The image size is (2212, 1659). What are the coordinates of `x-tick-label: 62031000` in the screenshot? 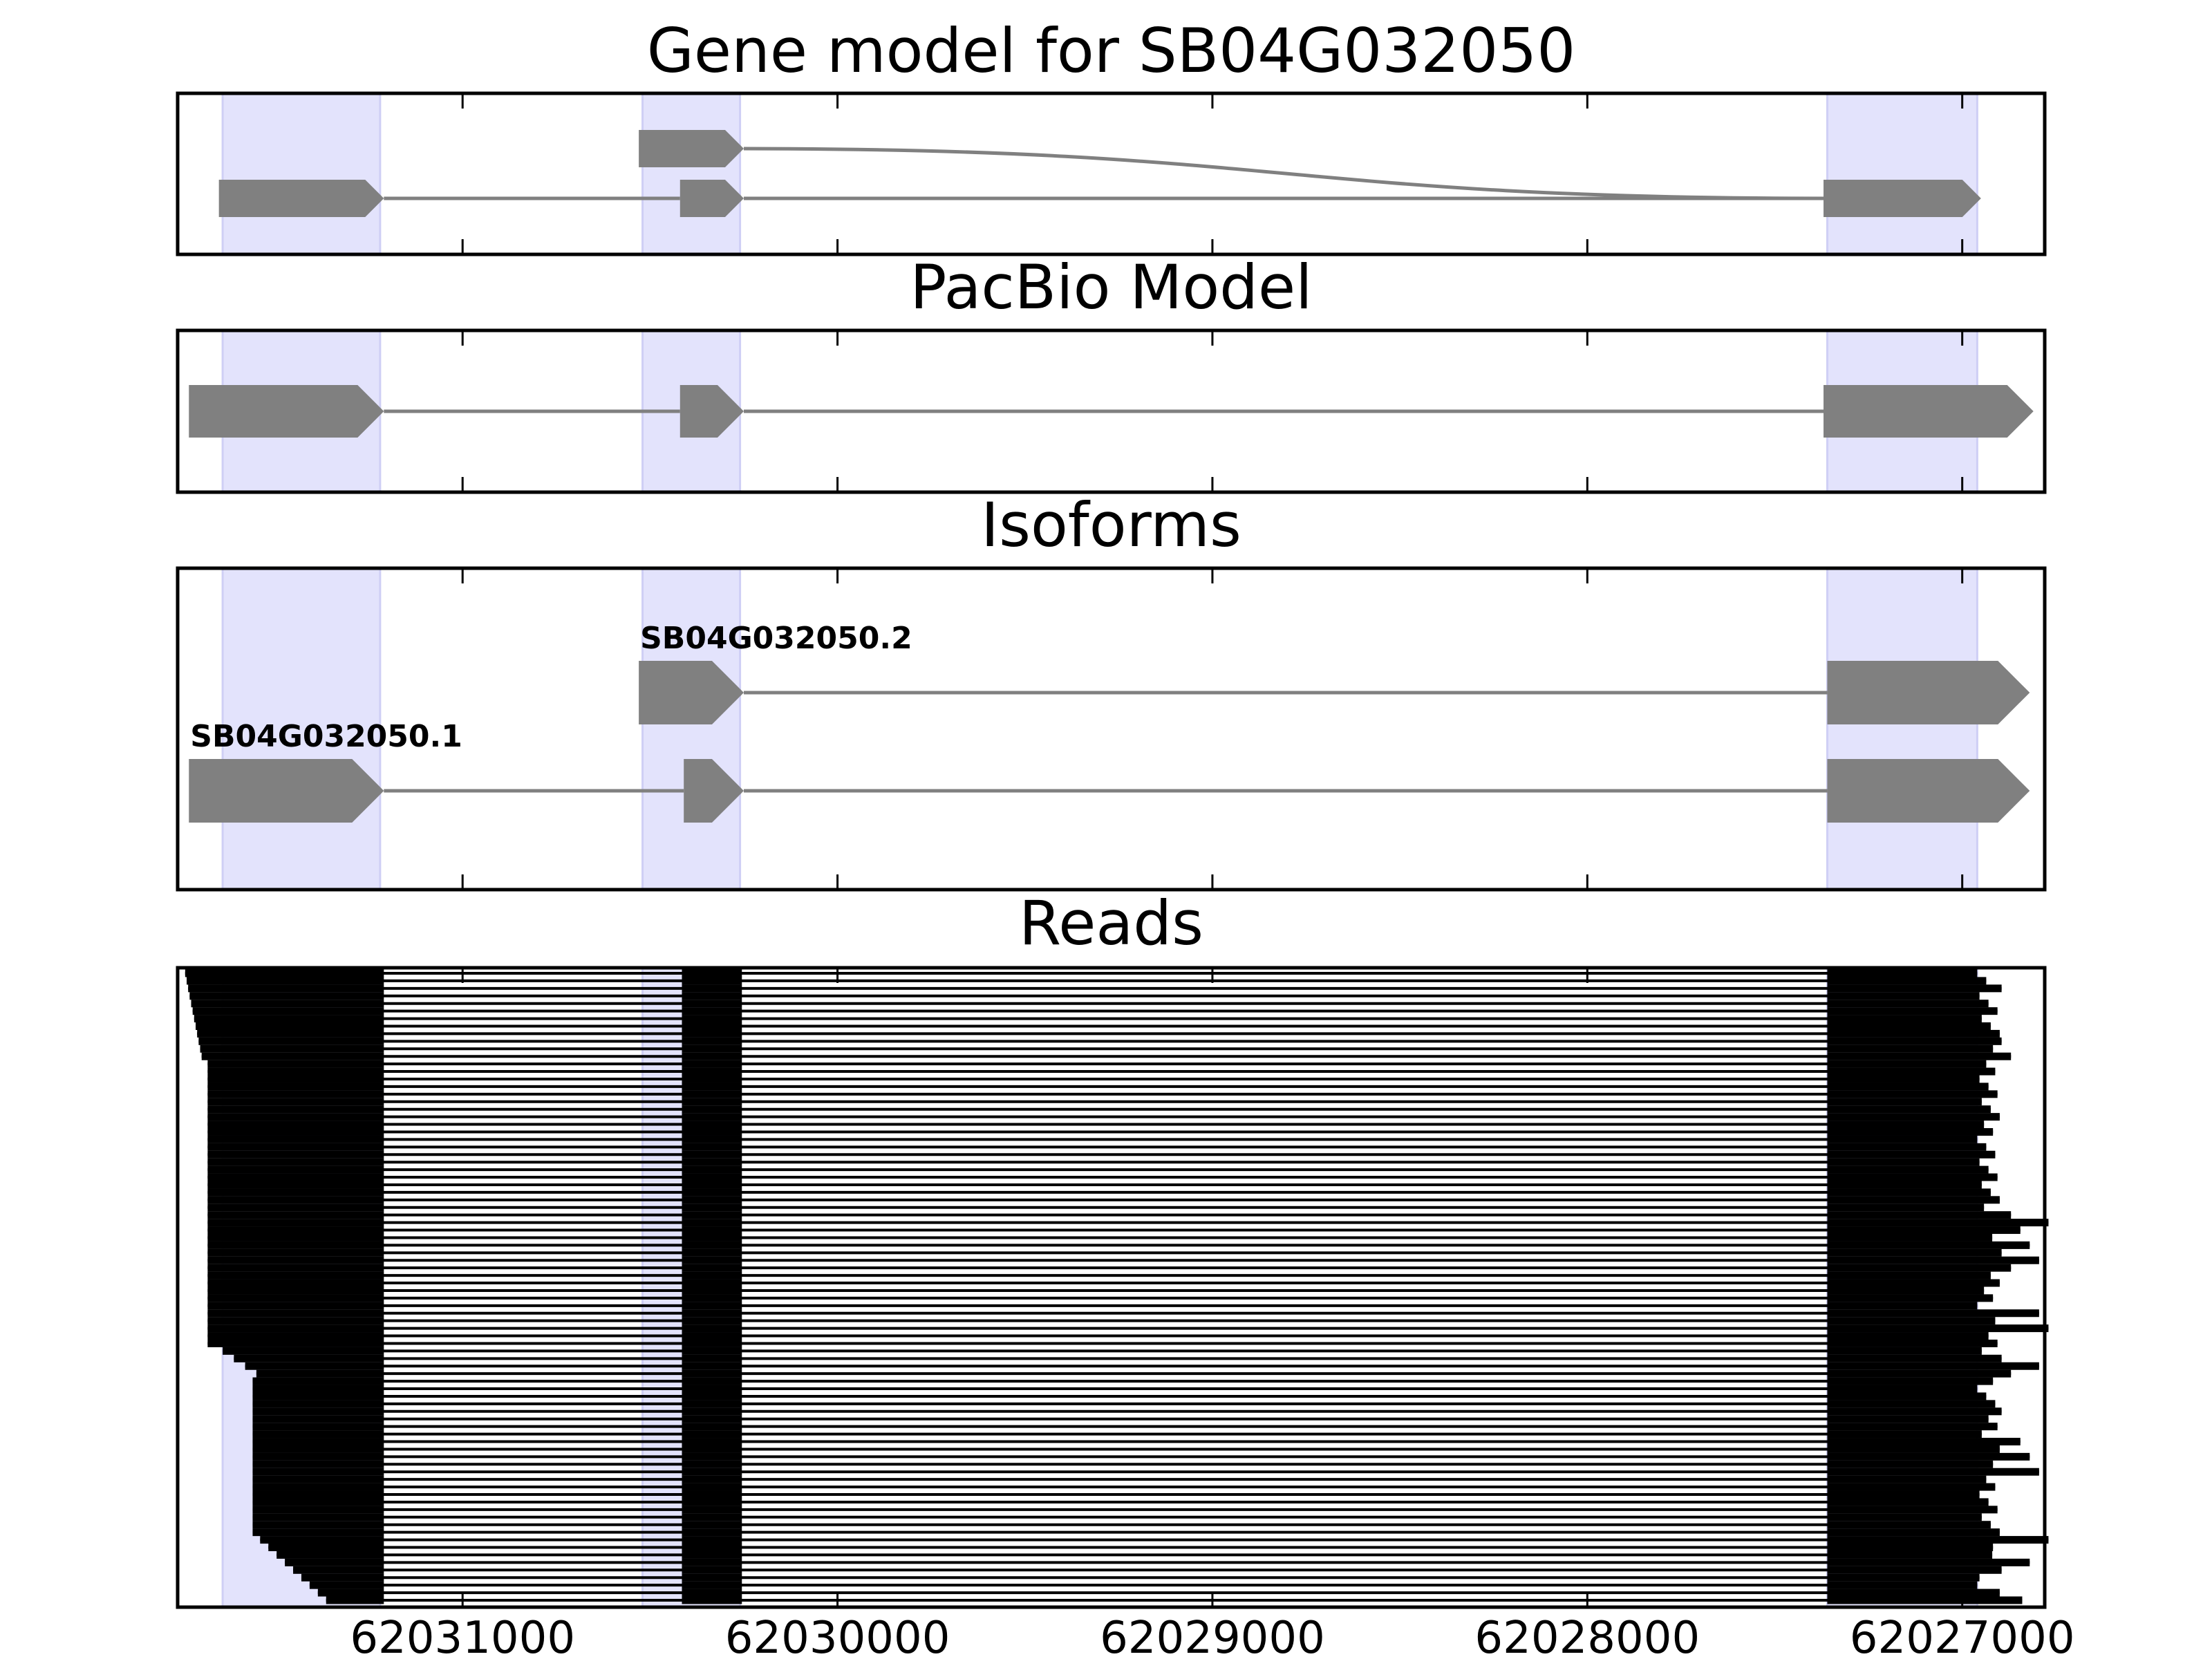 It's located at (462, 1636).